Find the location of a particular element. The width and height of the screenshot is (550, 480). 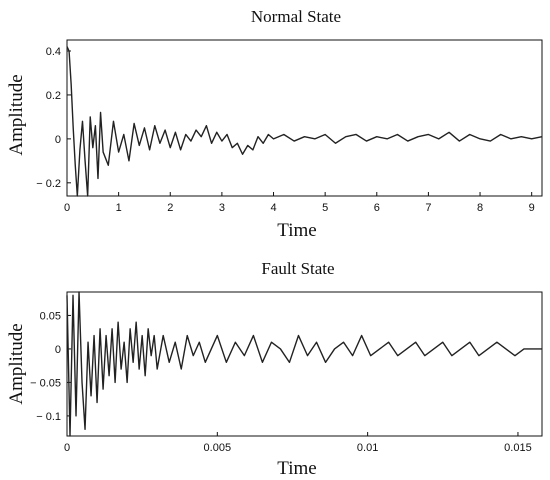

fault-state-y-tick-label: − 0.05 is located at coordinates (45, 383).